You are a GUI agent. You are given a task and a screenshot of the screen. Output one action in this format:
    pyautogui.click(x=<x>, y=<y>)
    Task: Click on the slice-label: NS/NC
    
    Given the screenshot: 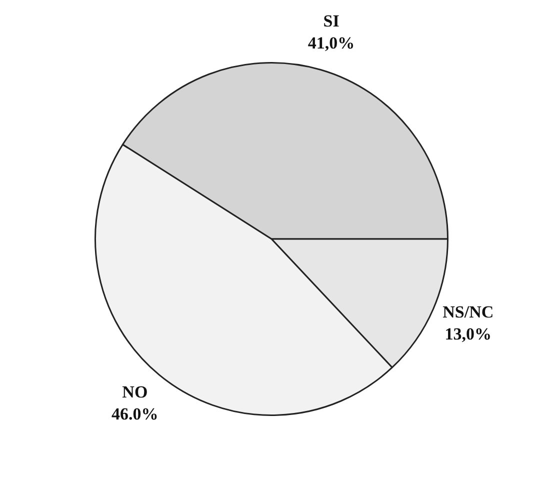 What is the action you would take?
    pyautogui.click(x=468, y=312)
    